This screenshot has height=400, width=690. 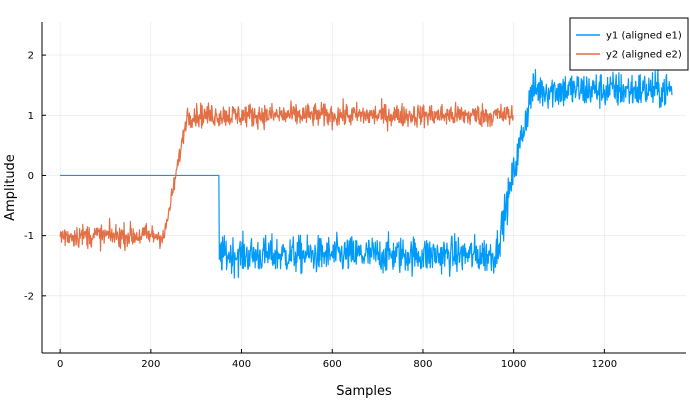 What do you see at coordinates (150, 364) in the screenshot?
I see `x-tick-label: 200` at bounding box center [150, 364].